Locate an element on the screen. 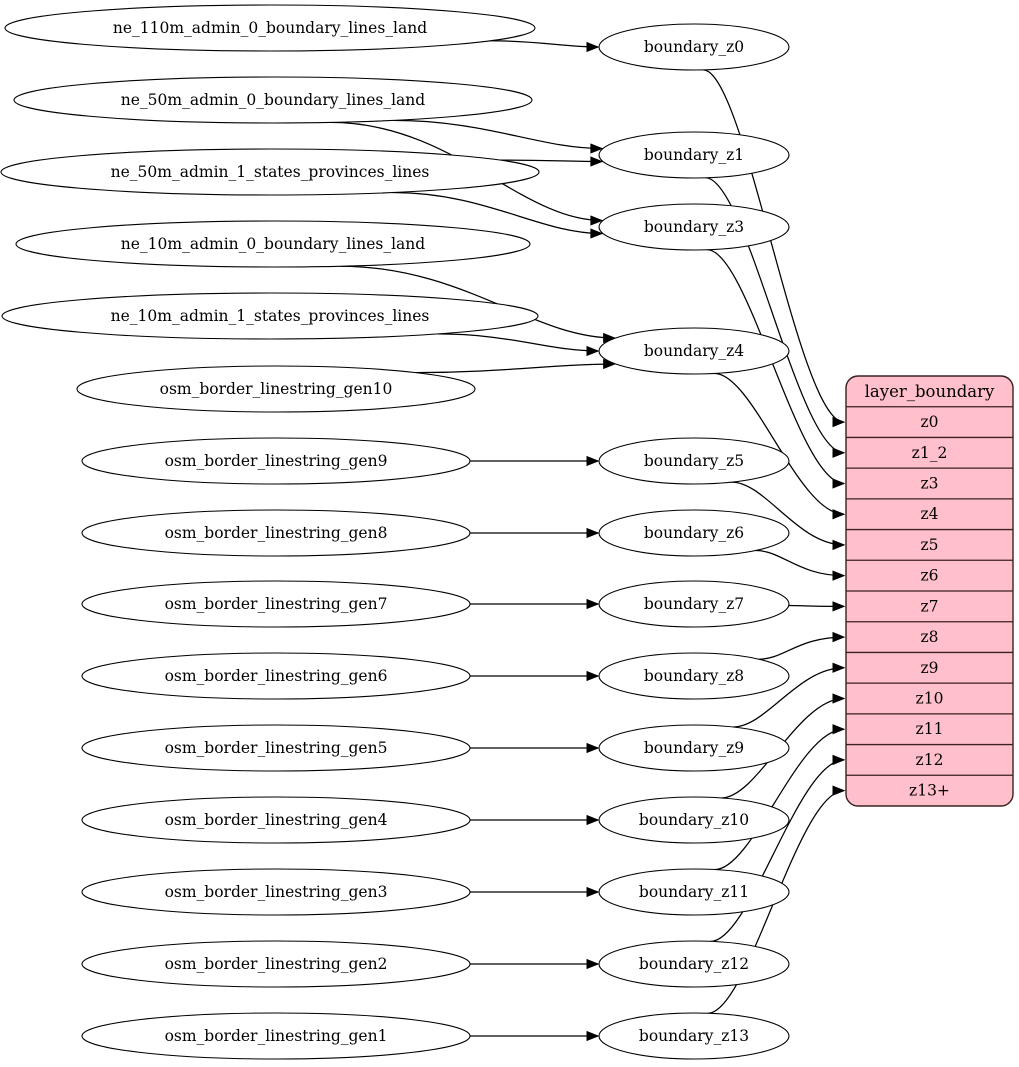  table-row-z5: z5 is located at coordinates (929, 545).